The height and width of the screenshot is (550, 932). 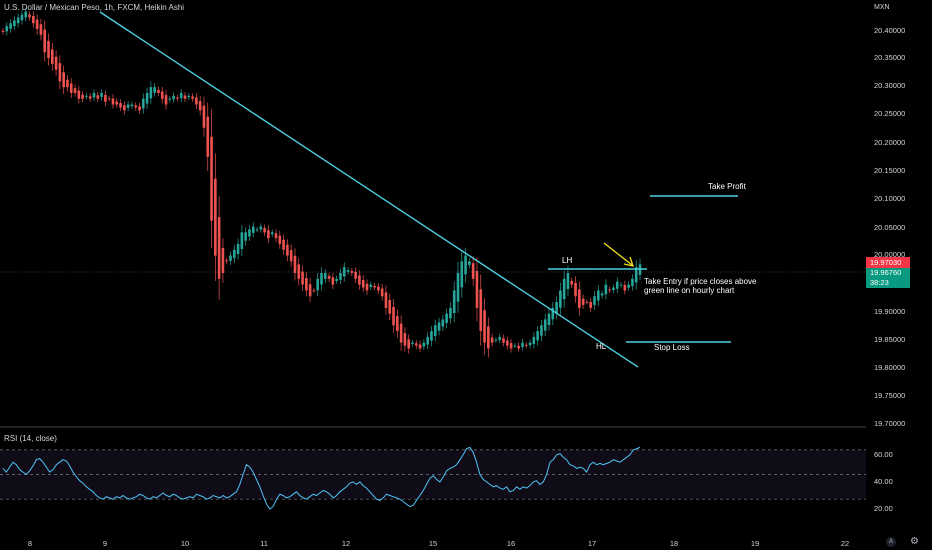 I want to click on tradingview-logo: A, so click(x=891, y=542).